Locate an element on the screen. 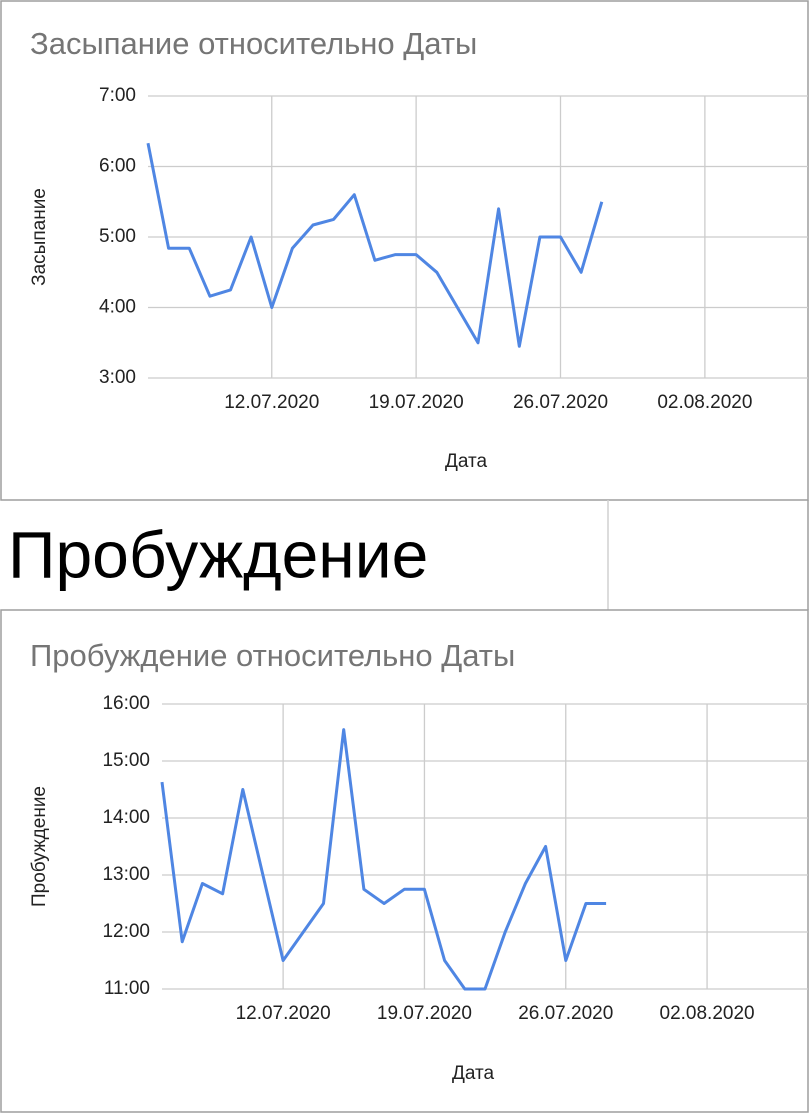 This screenshot has height=1116, width=812. y-tick-label: 14:00 is located at coordinates (126, 817).